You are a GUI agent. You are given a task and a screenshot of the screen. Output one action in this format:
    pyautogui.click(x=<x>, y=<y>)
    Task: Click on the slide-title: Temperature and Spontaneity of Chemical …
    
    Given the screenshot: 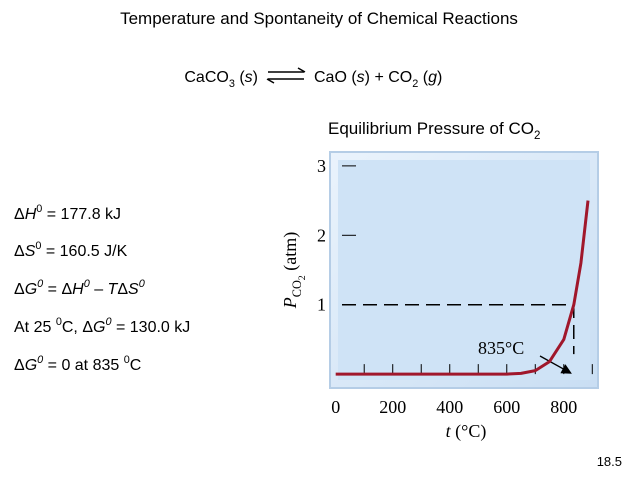 What is the action you would take?
    pyautogui.click(x=319, y=18)
    